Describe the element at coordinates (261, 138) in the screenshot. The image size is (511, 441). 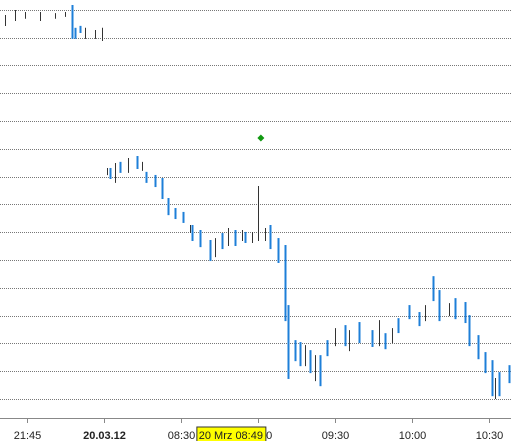
I see `marker` at that location.